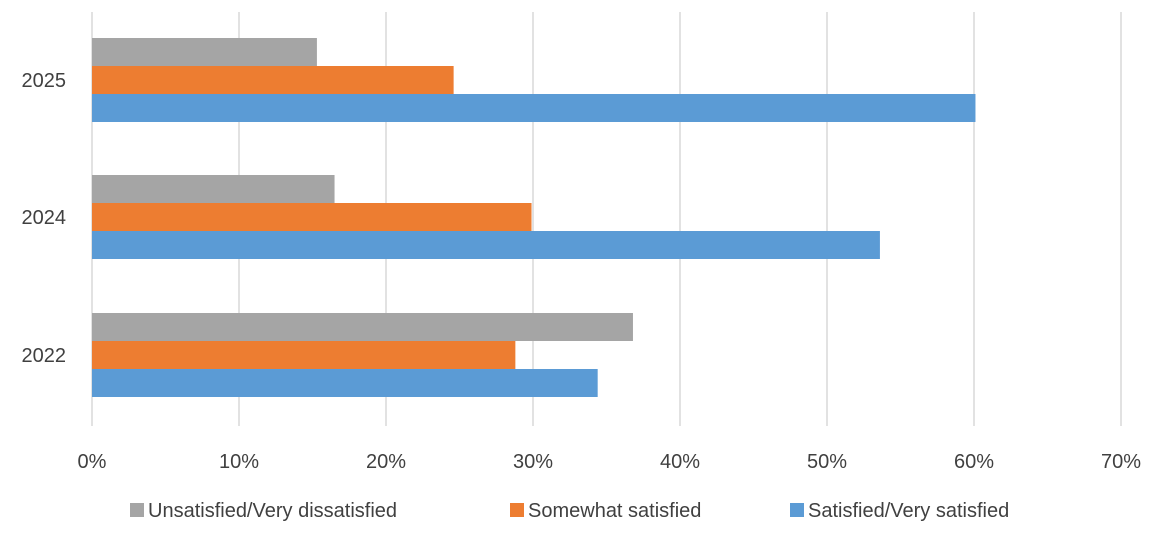 This screenshot has height=533, width=1151. What do you see at coordinates (974, 462) in the screenshot?
I see `tick-label-60pct: 60%` at bounding box center [974, 462].